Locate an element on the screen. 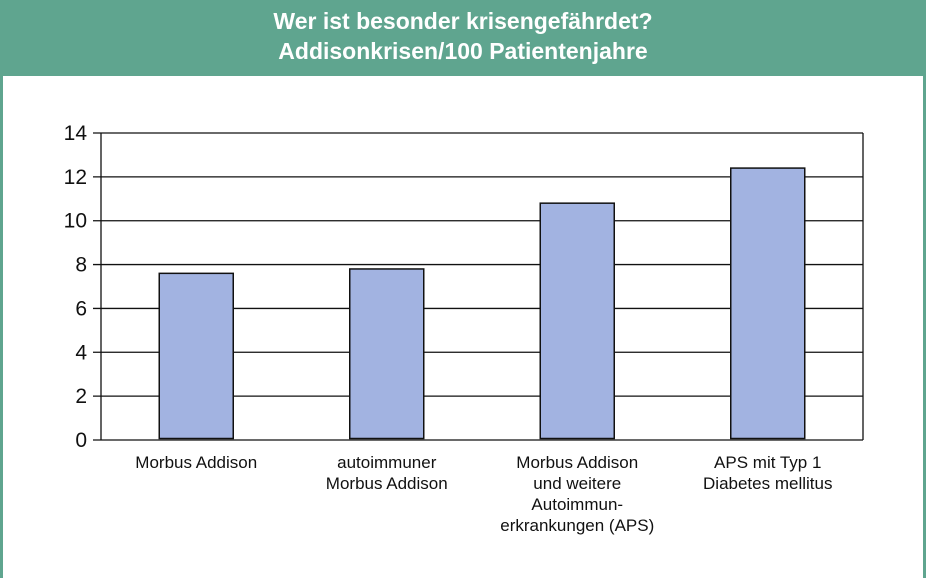 The width and height of the screenshot is (926, 578). x-category-label-line: und weitere is located at coordinates (577, 483).